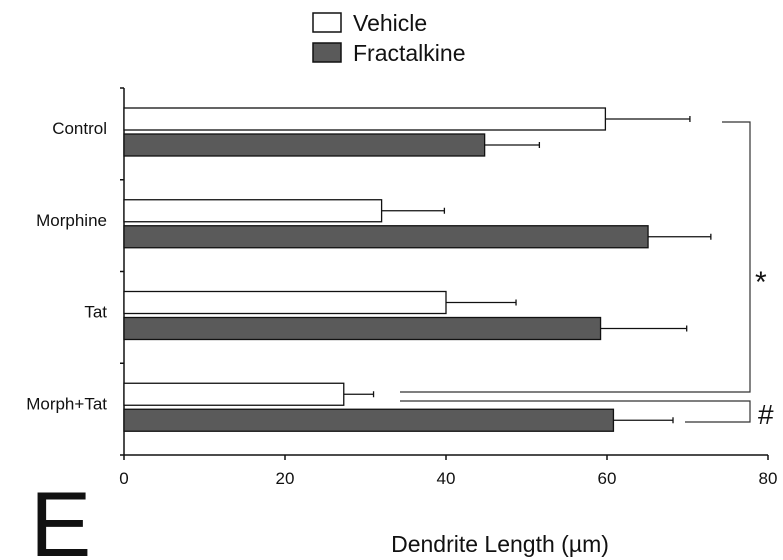 This screenshot has height=560, width=783. What do you see at coordinates (327, 22) in the screenshot?
I see `legend-swatch-vehicle` at bounding box center [327, 22].